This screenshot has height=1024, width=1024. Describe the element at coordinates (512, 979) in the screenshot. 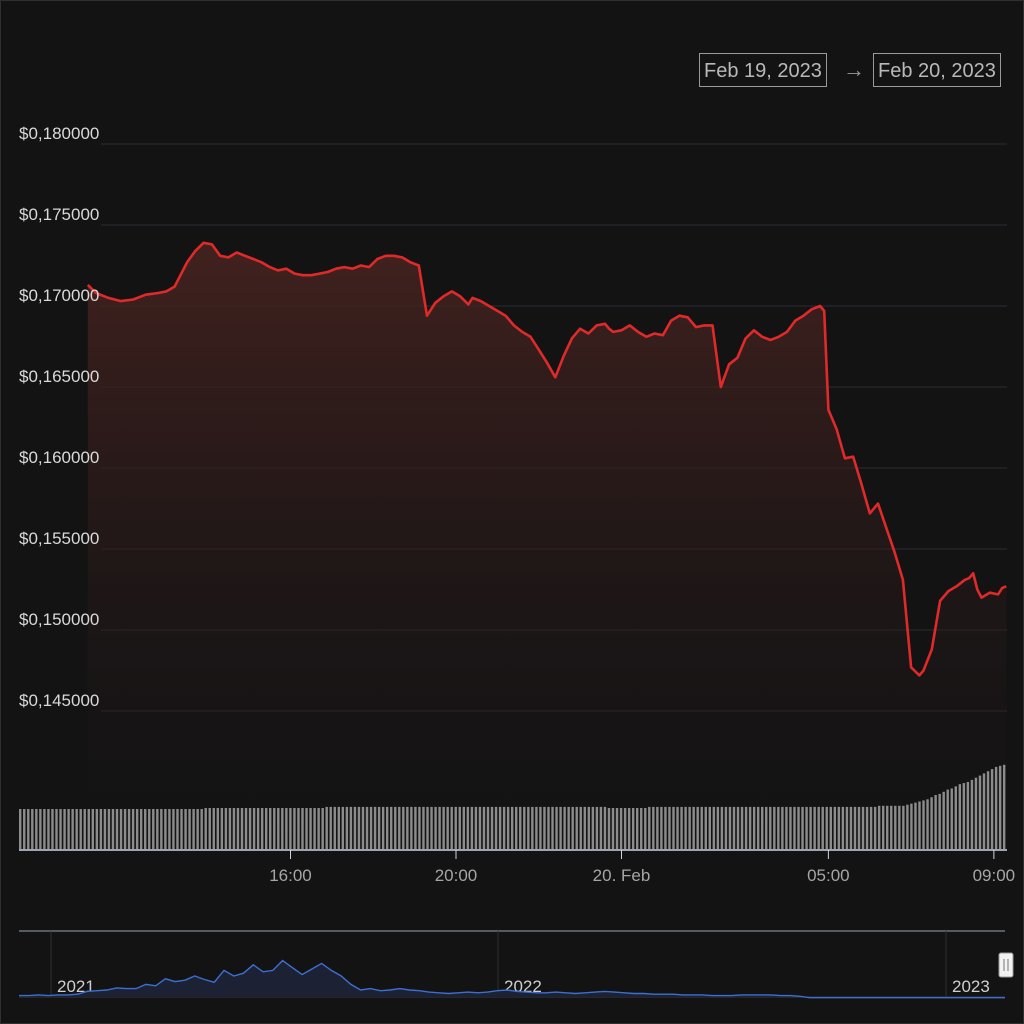

I see `navigator-line` at that location.